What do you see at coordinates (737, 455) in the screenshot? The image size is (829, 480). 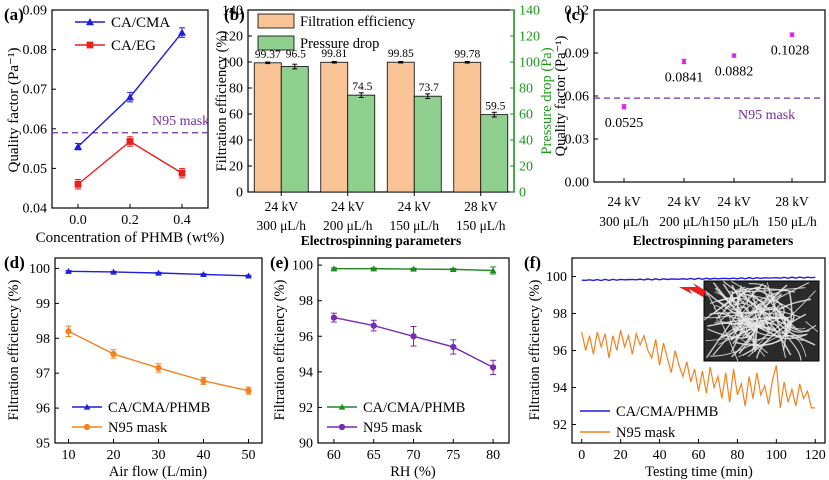 I see `x-tick-label: 80` at bounding box center [737, 455].